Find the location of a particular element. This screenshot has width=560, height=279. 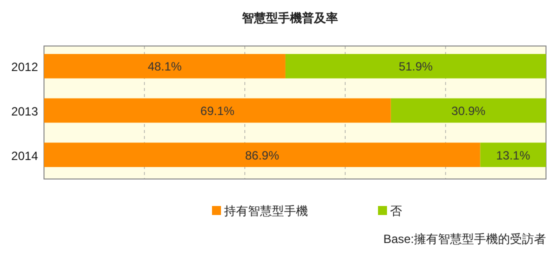

y-tick-label: 2014 is located at coordinates (24, 155).